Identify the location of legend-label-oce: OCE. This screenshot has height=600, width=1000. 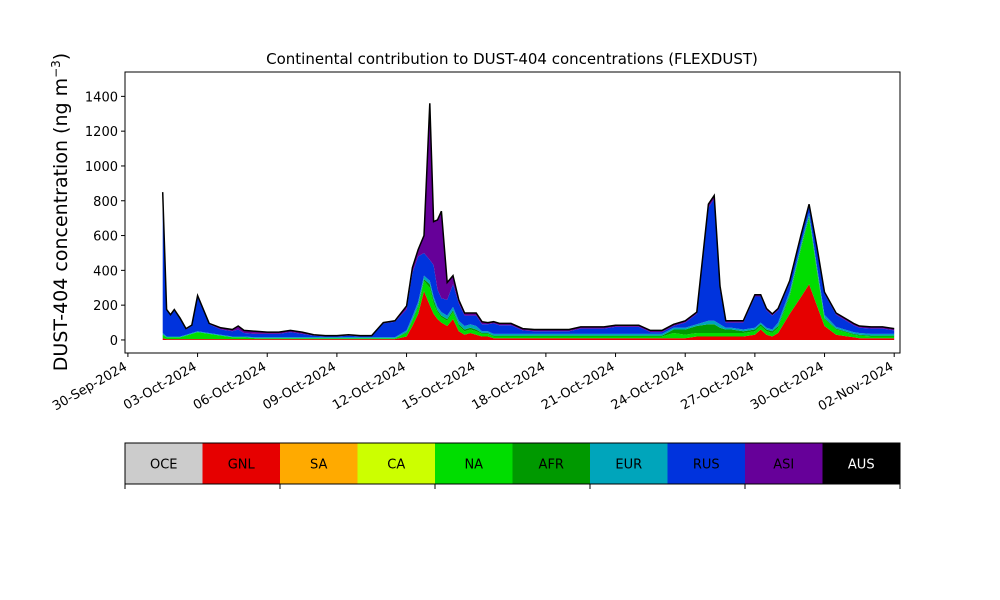
(164, 465).